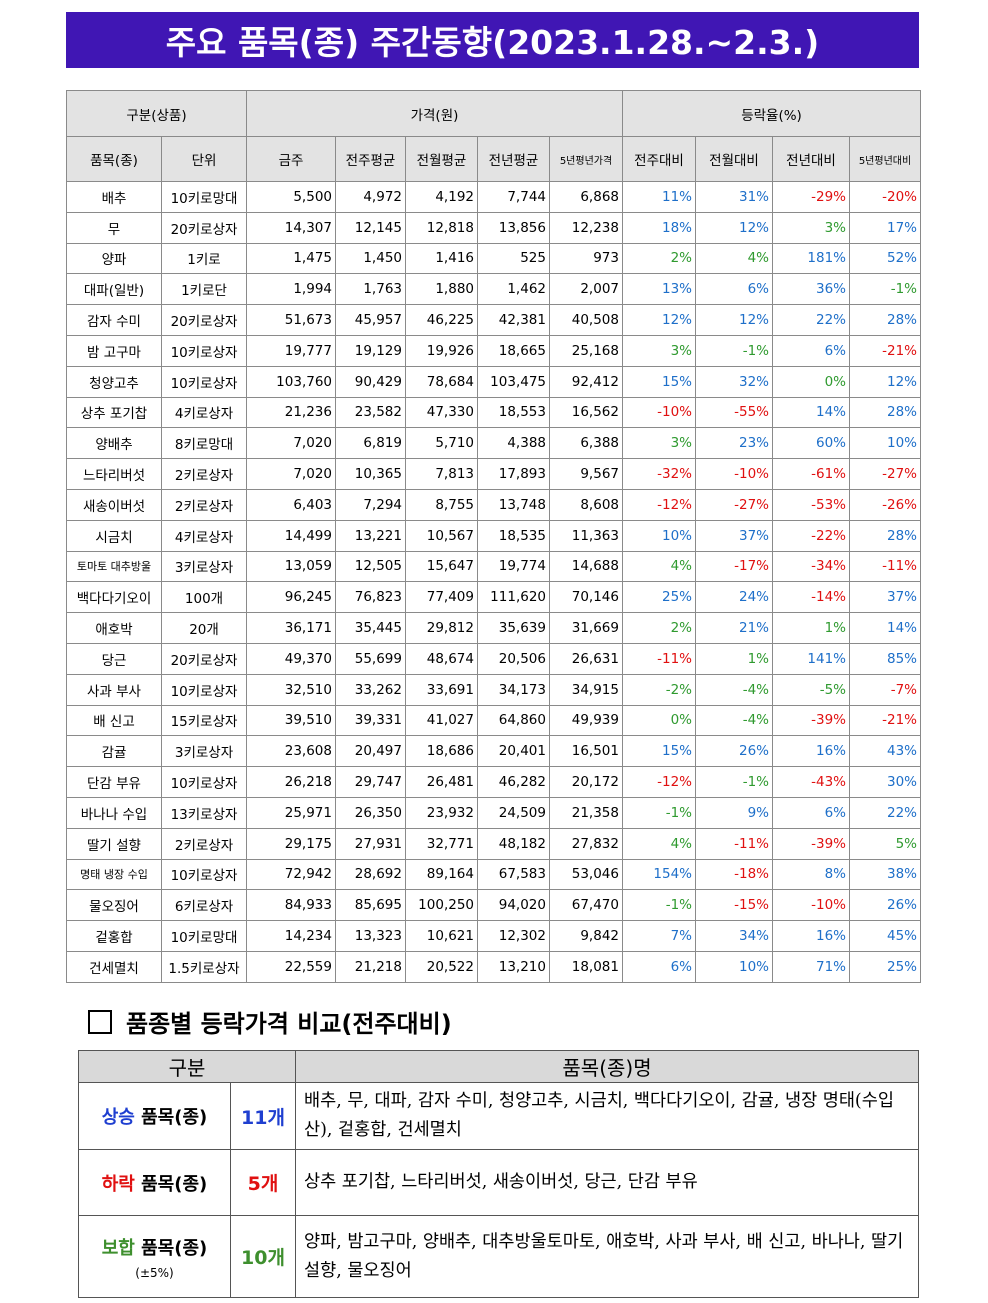 The width and height of the screenshot is (988, 1303). What do you see at coordinates (586, 504) in the screenshot?
I see `price-cell: 8,608` at bounding box center [586, 504].